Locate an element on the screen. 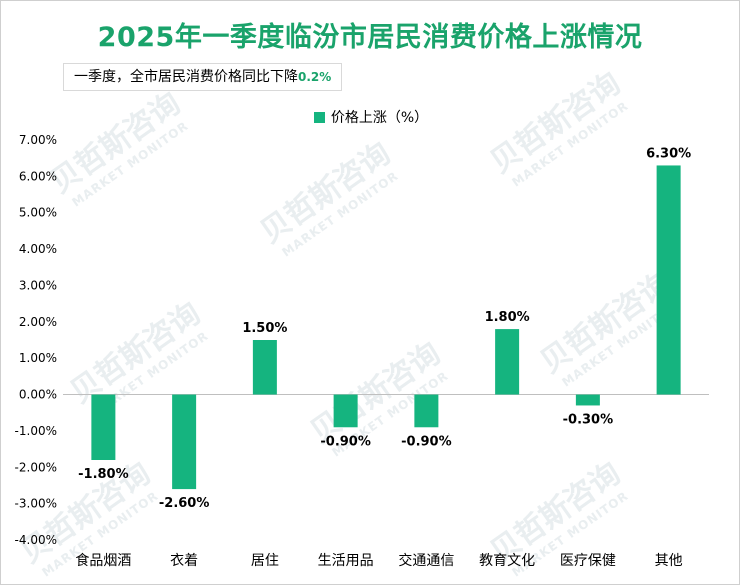 This screenshot has height=585, width=740. data-label: 1.80% is located at coordinates (507, 317).